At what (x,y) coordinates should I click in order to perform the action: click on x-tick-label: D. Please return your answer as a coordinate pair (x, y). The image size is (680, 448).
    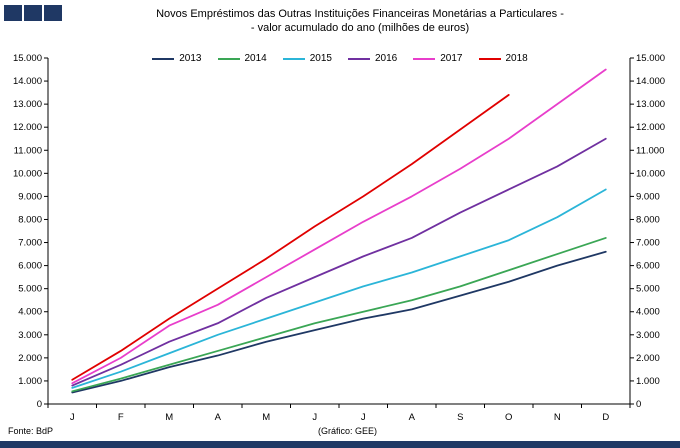
    Looking at the image, I should click on (605, 417).